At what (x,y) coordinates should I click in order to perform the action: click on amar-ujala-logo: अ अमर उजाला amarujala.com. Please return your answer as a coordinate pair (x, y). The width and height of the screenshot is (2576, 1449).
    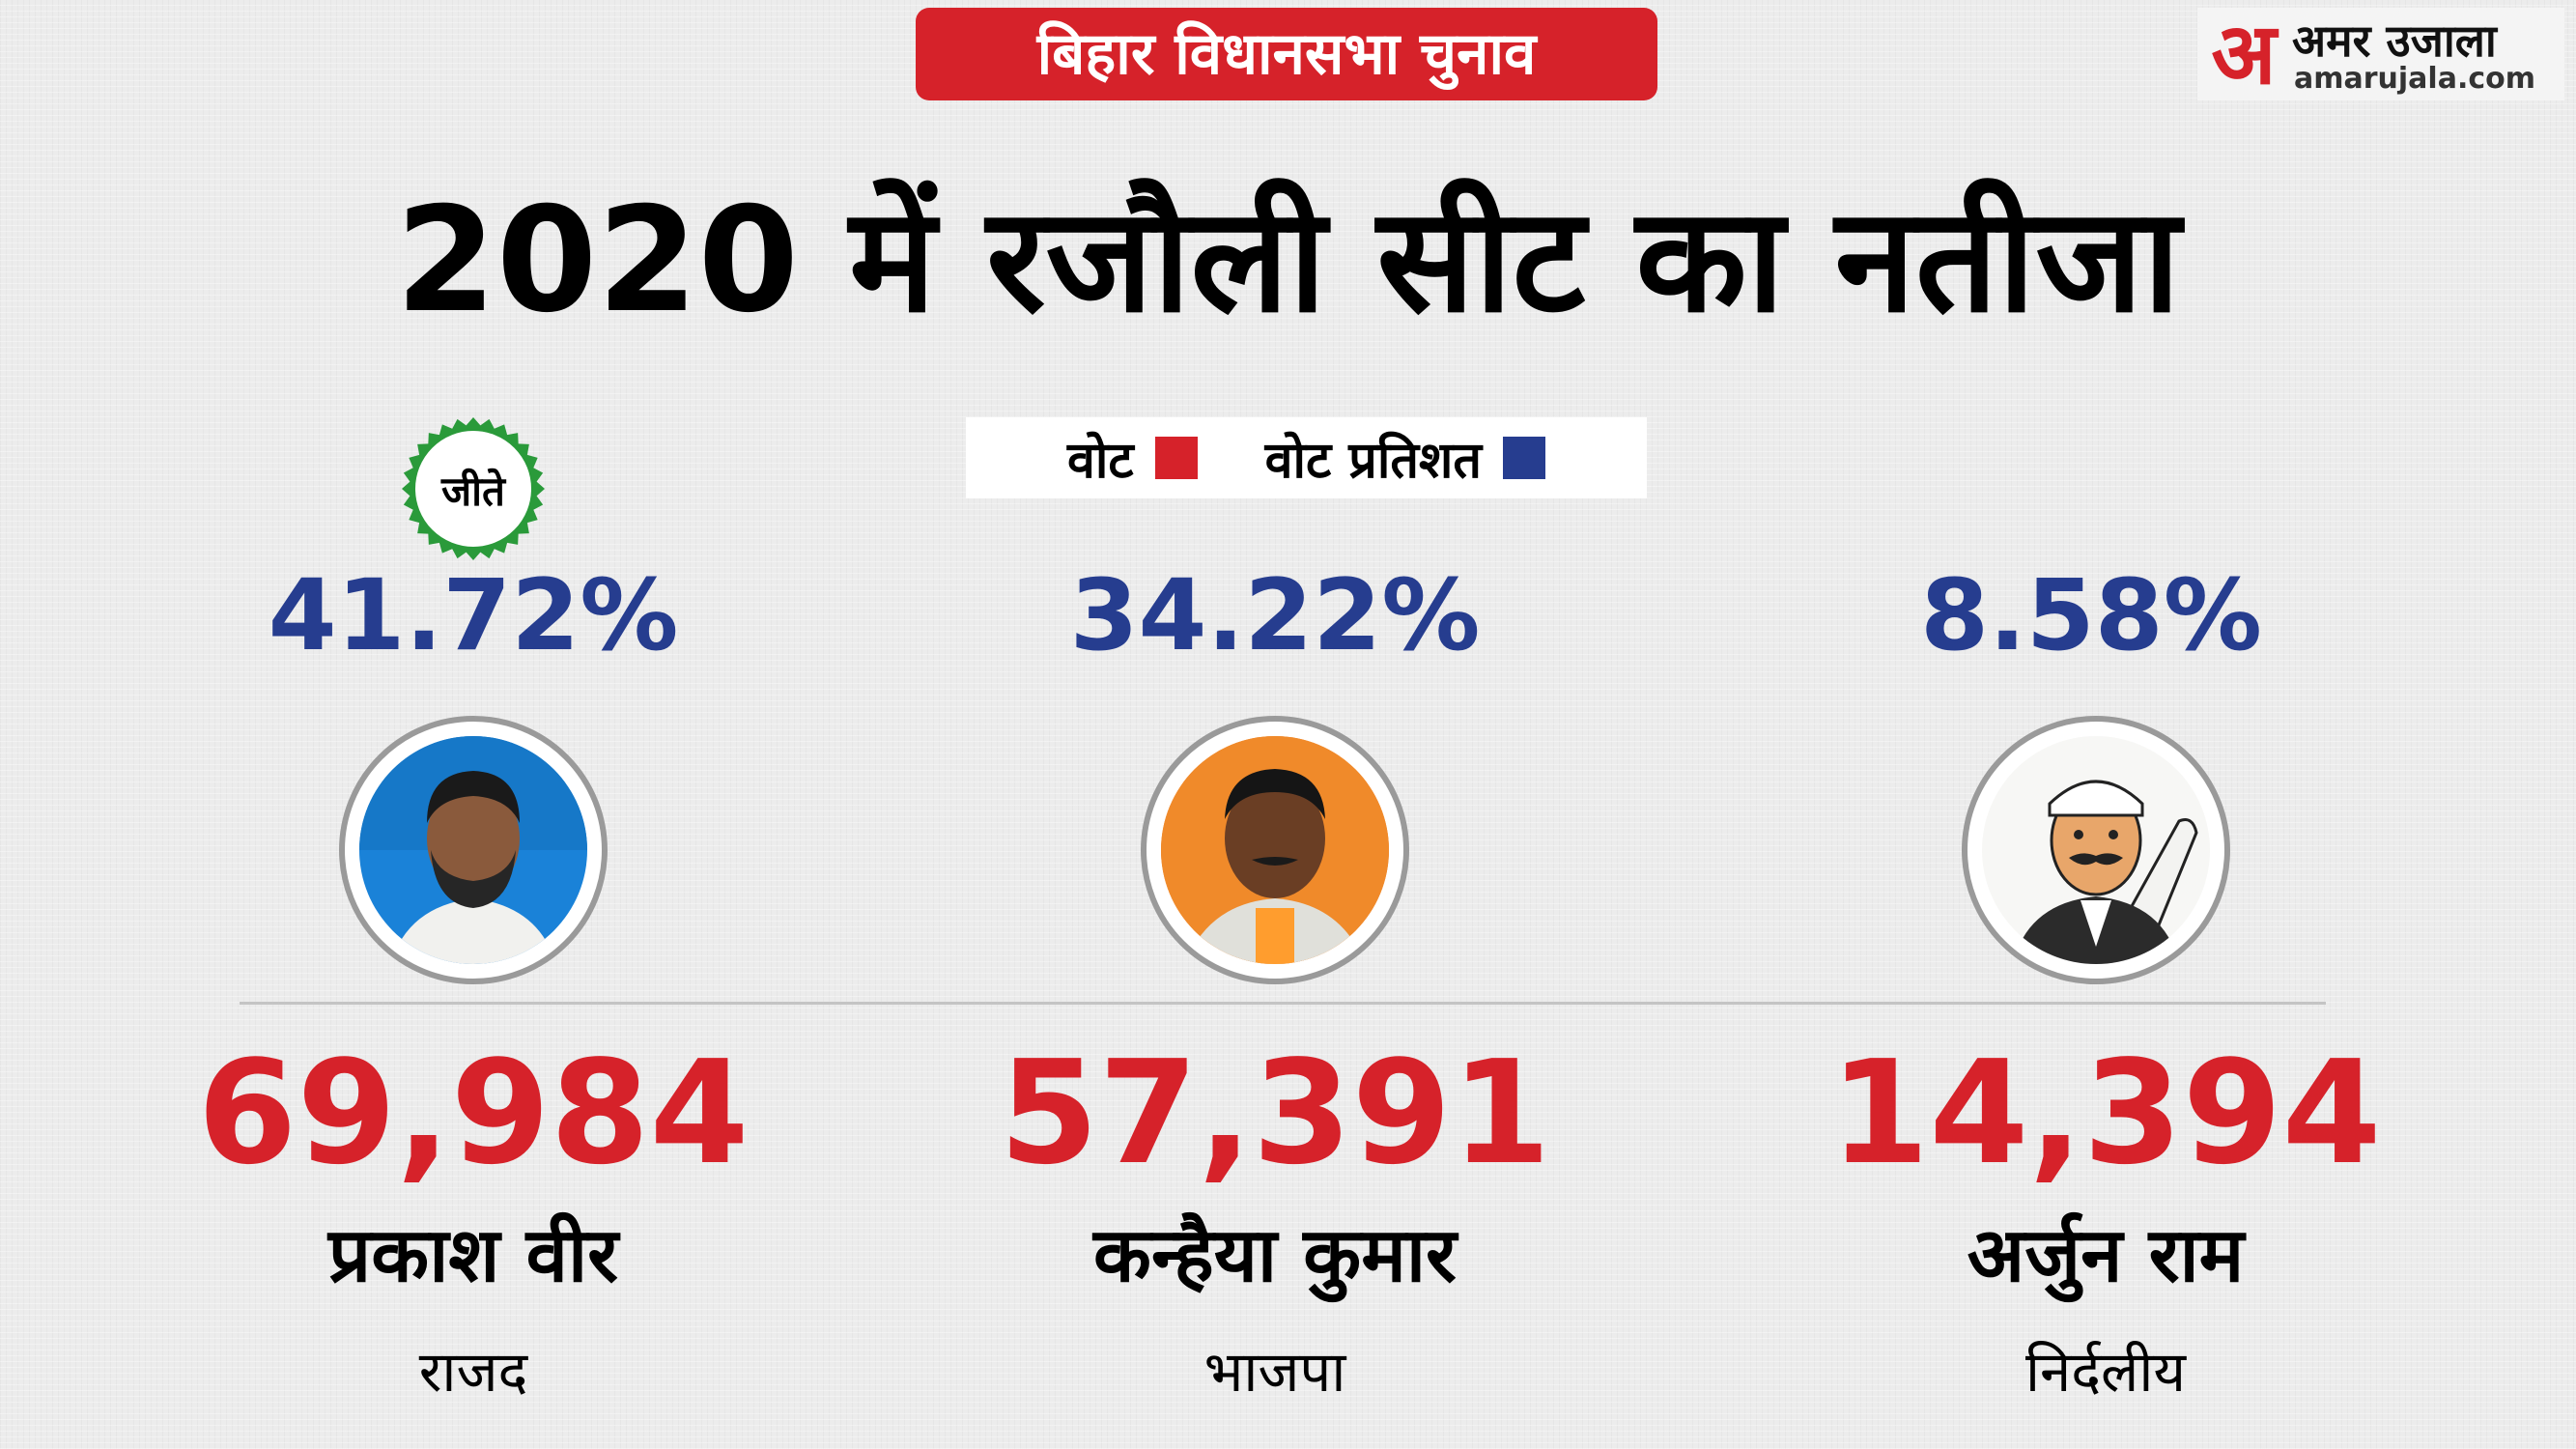
    Looking at the image, I should click on (2380, 54).